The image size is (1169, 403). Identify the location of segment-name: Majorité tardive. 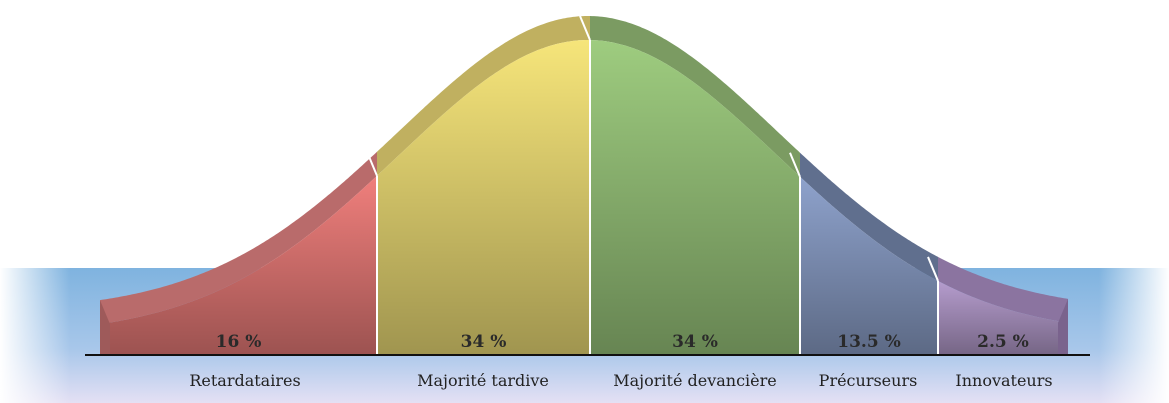
(483, 380).